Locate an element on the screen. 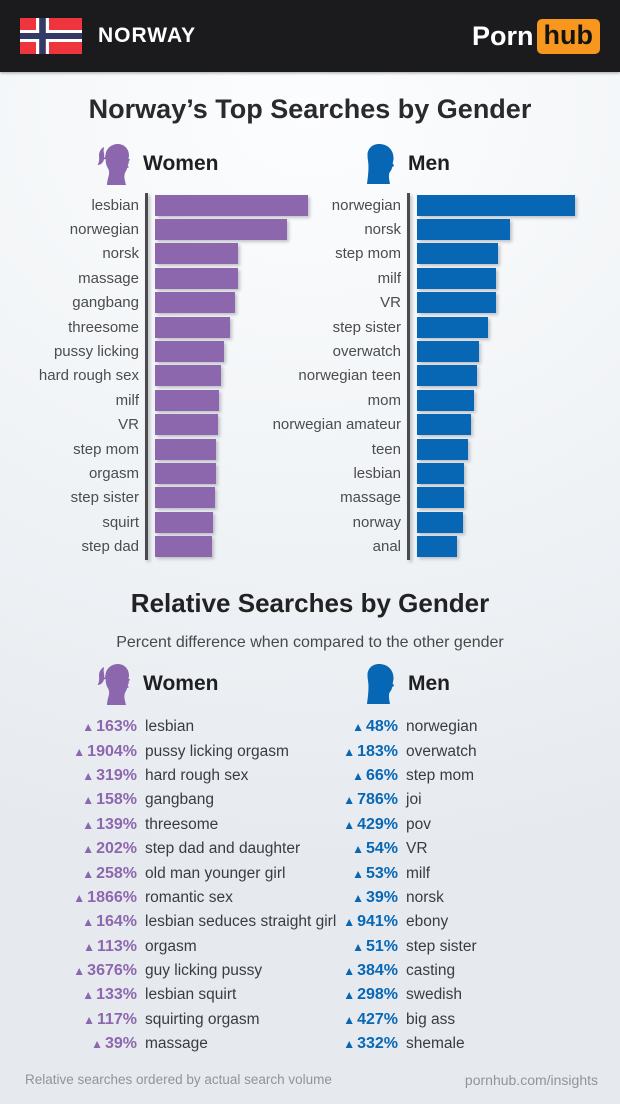 The image size is (620, 1104). relative-search-row: ▲ 427% big ass is located at coordinates (465, 1020).